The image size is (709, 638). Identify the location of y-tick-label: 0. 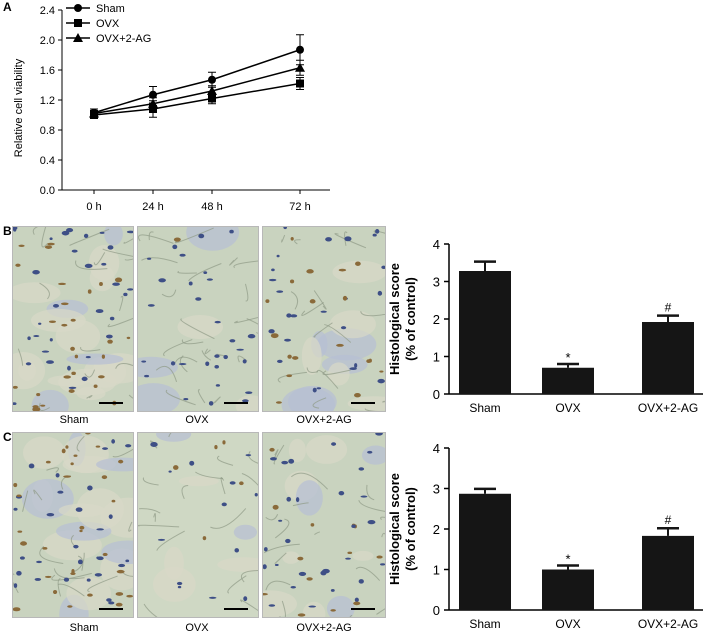
(436, 394).